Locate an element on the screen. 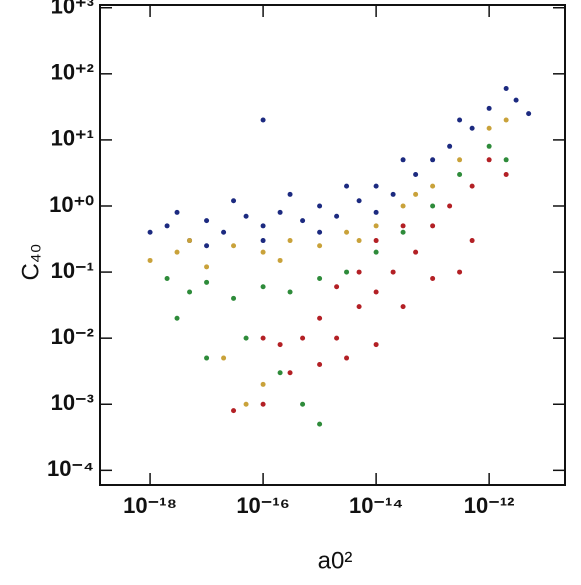 Image resolution: width=581 pixels, height=585 pixels. y-tick-label: 10⁻² is located at coordinates (72, 336).